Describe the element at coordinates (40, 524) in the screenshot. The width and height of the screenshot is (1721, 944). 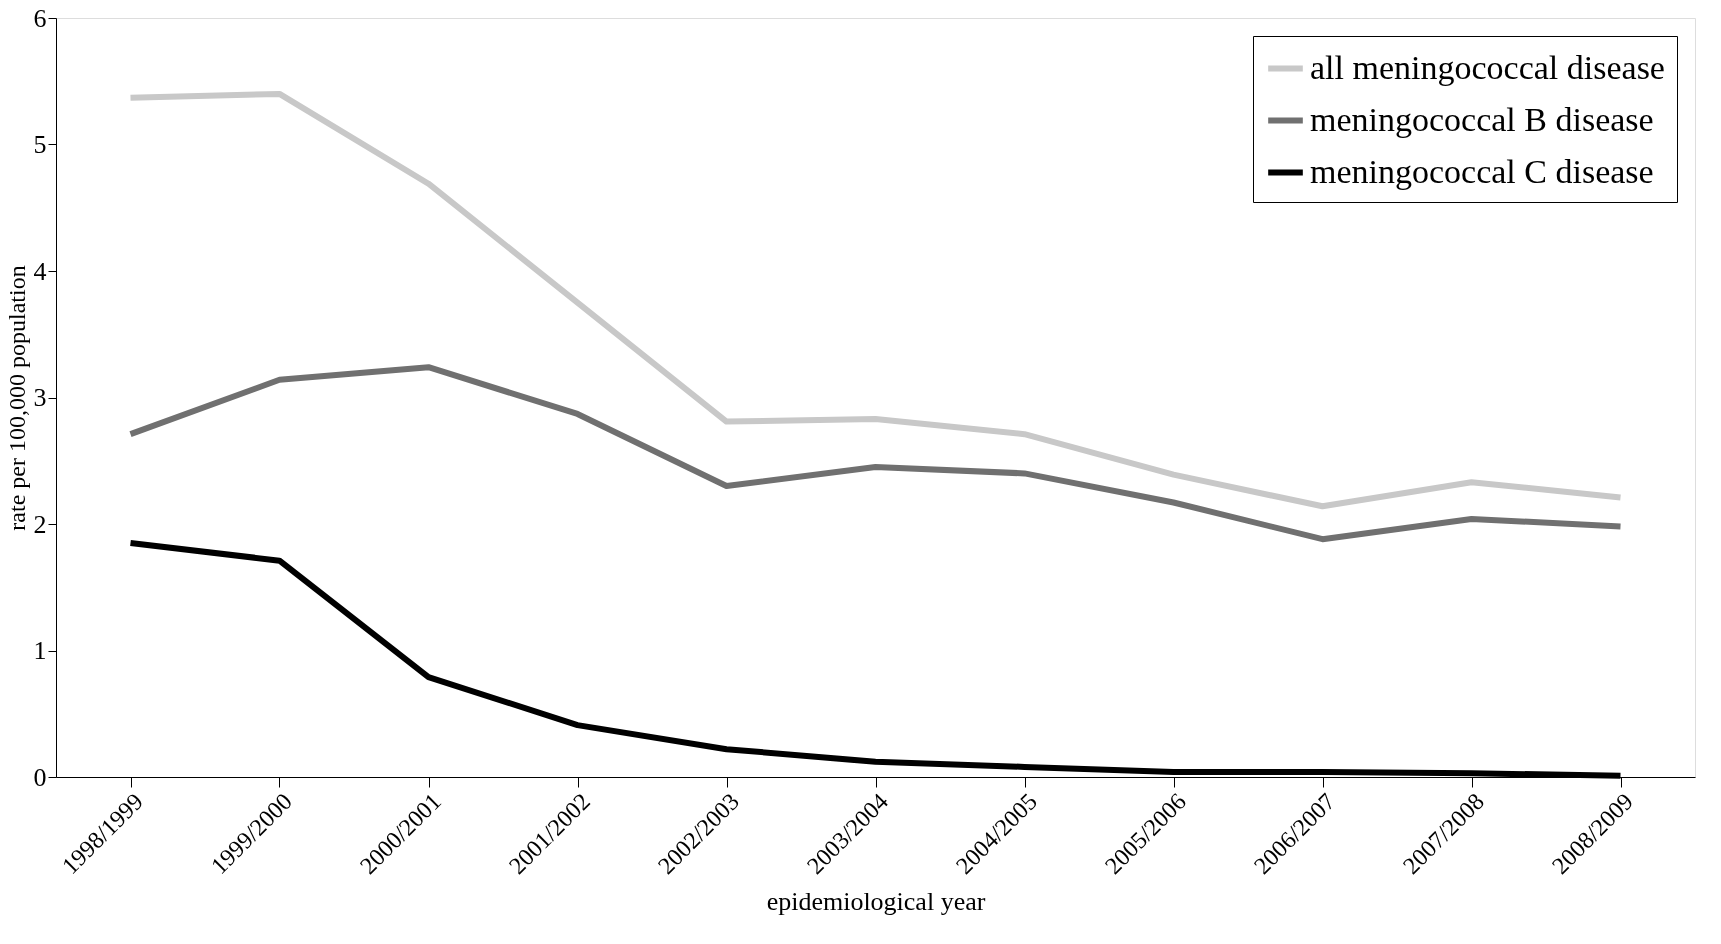
I see `y-tick-label: 2` at that location.